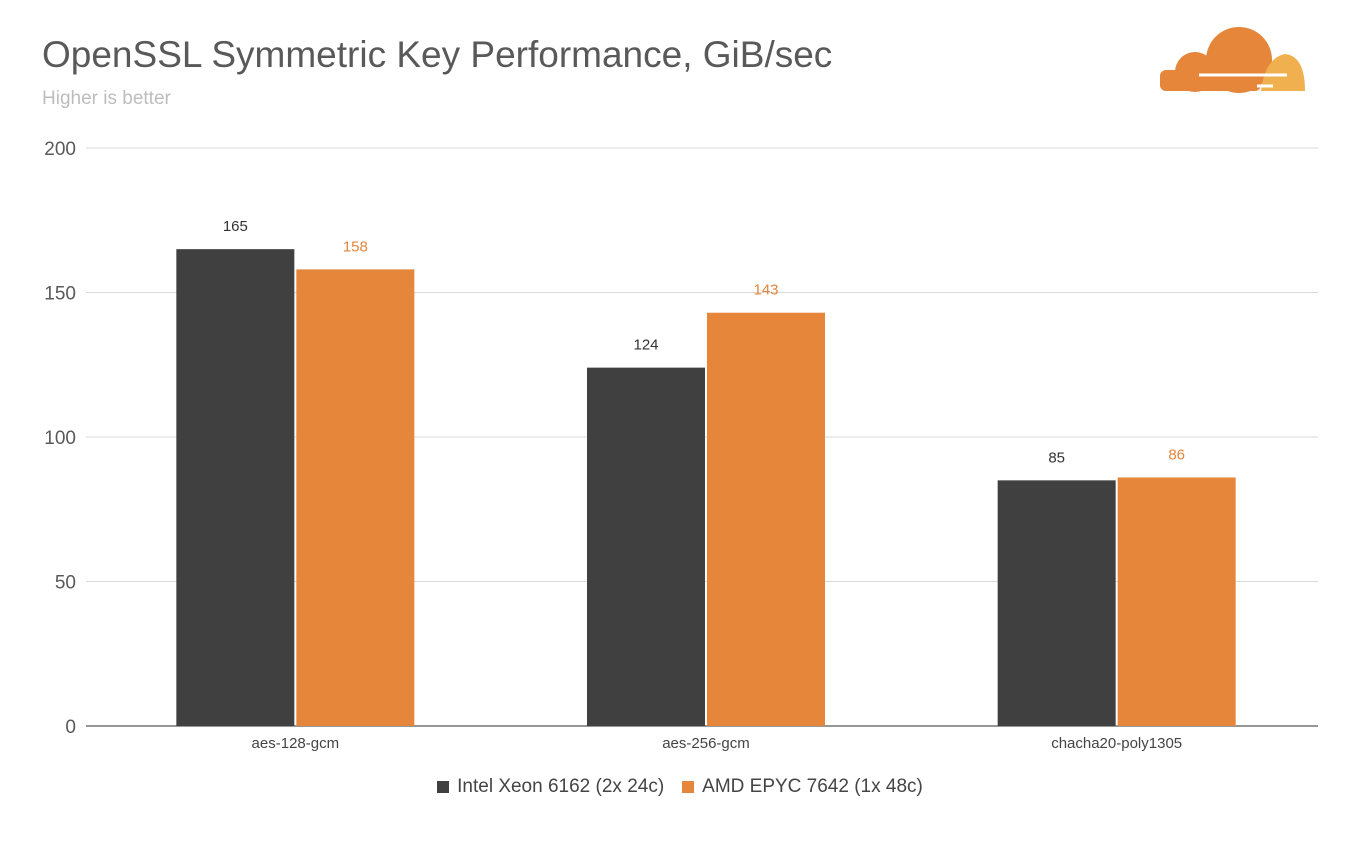 Image resolution: width=1360 pixels, height=842 pixels. I want to click on data-label: 143, so click(765, 290).